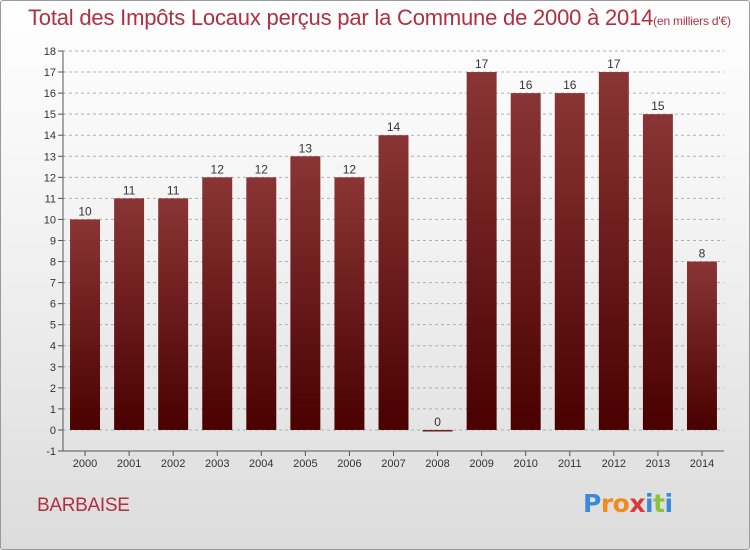 This screenshot has height=550, width=750. What do you see at coordinates (53, 326) in the screenshot?
I see `y-tick-label: 5` at bounding box center [53, 326].